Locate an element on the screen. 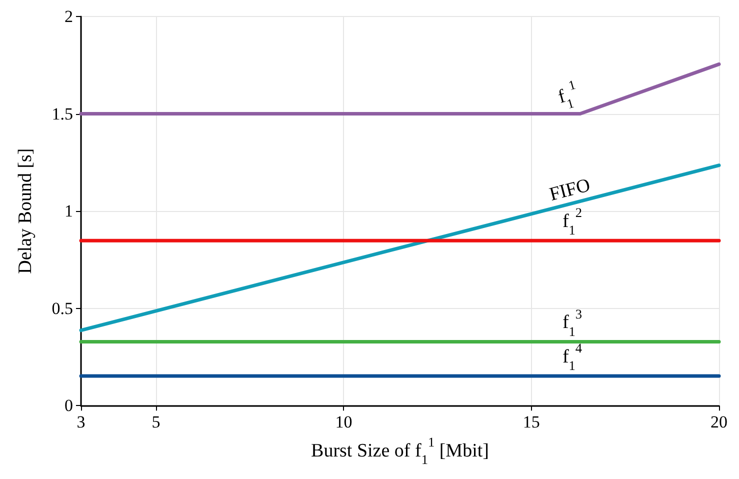 This screenshot has width=739, height=479. y-tick-label: 0 is located at coordinates (68, 406).